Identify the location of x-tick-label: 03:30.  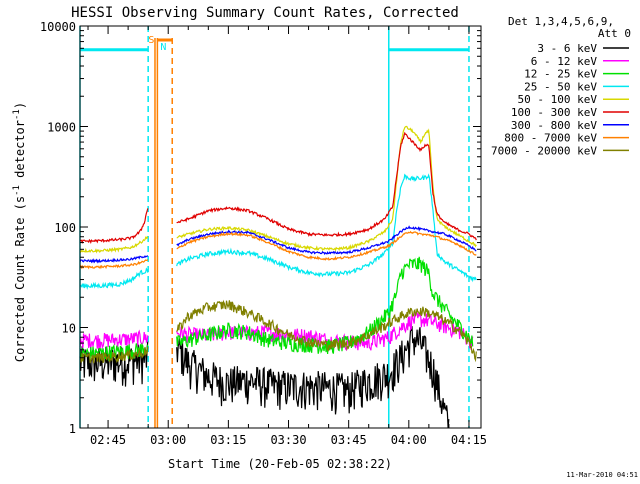
(288, 440).